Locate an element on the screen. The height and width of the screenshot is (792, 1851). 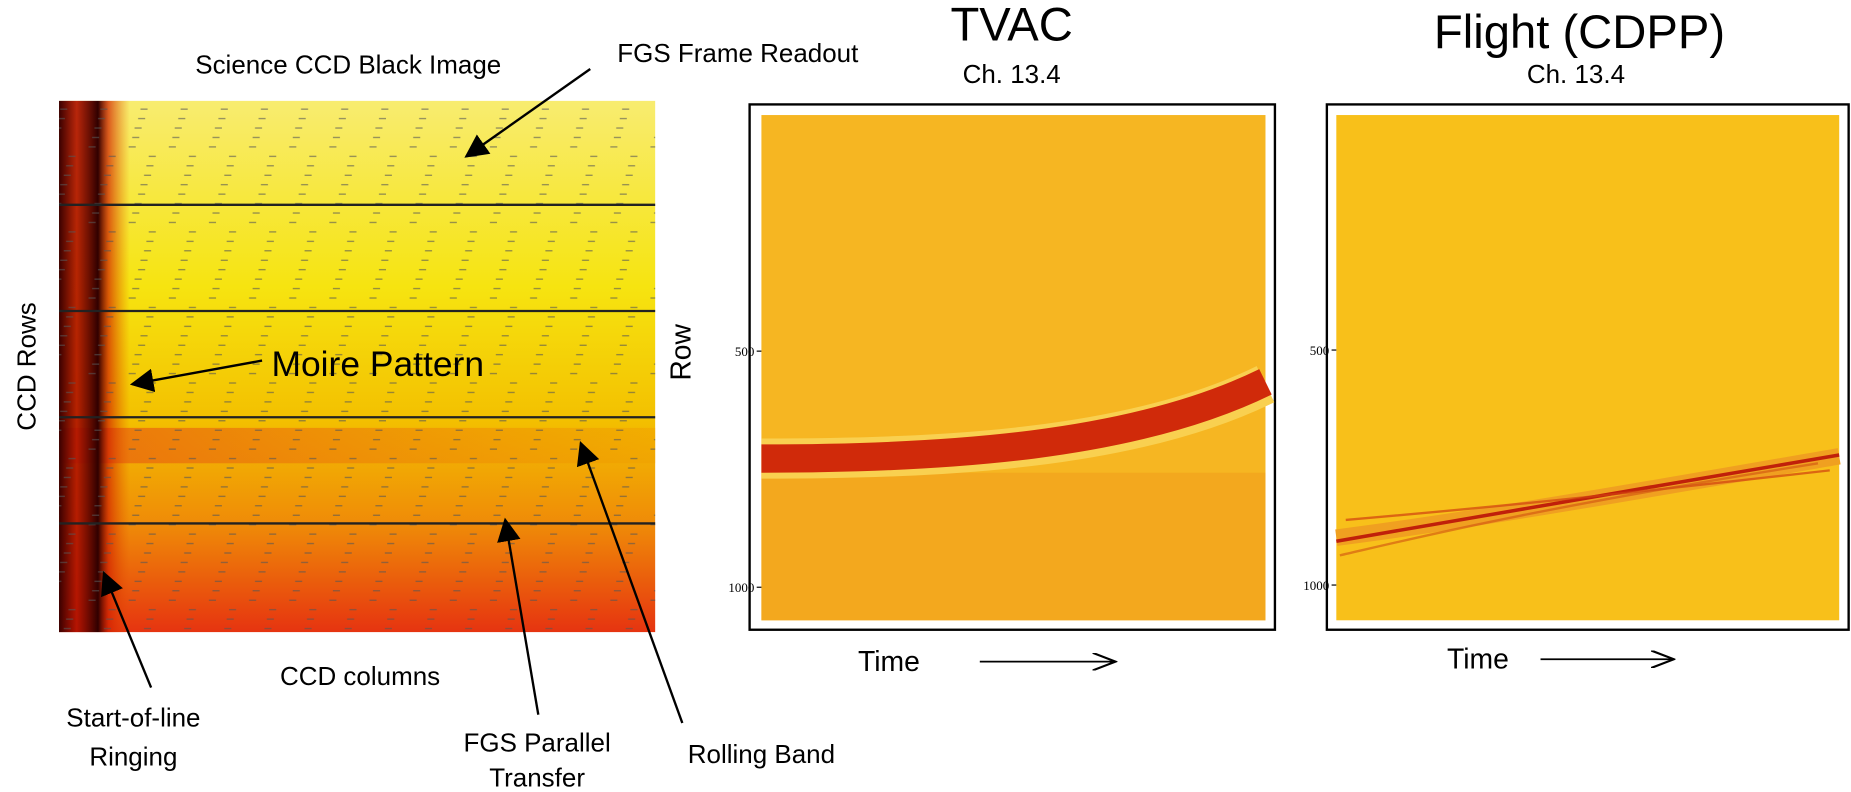
x-axis-label: CCD columns is located at coordinates (360, 676).